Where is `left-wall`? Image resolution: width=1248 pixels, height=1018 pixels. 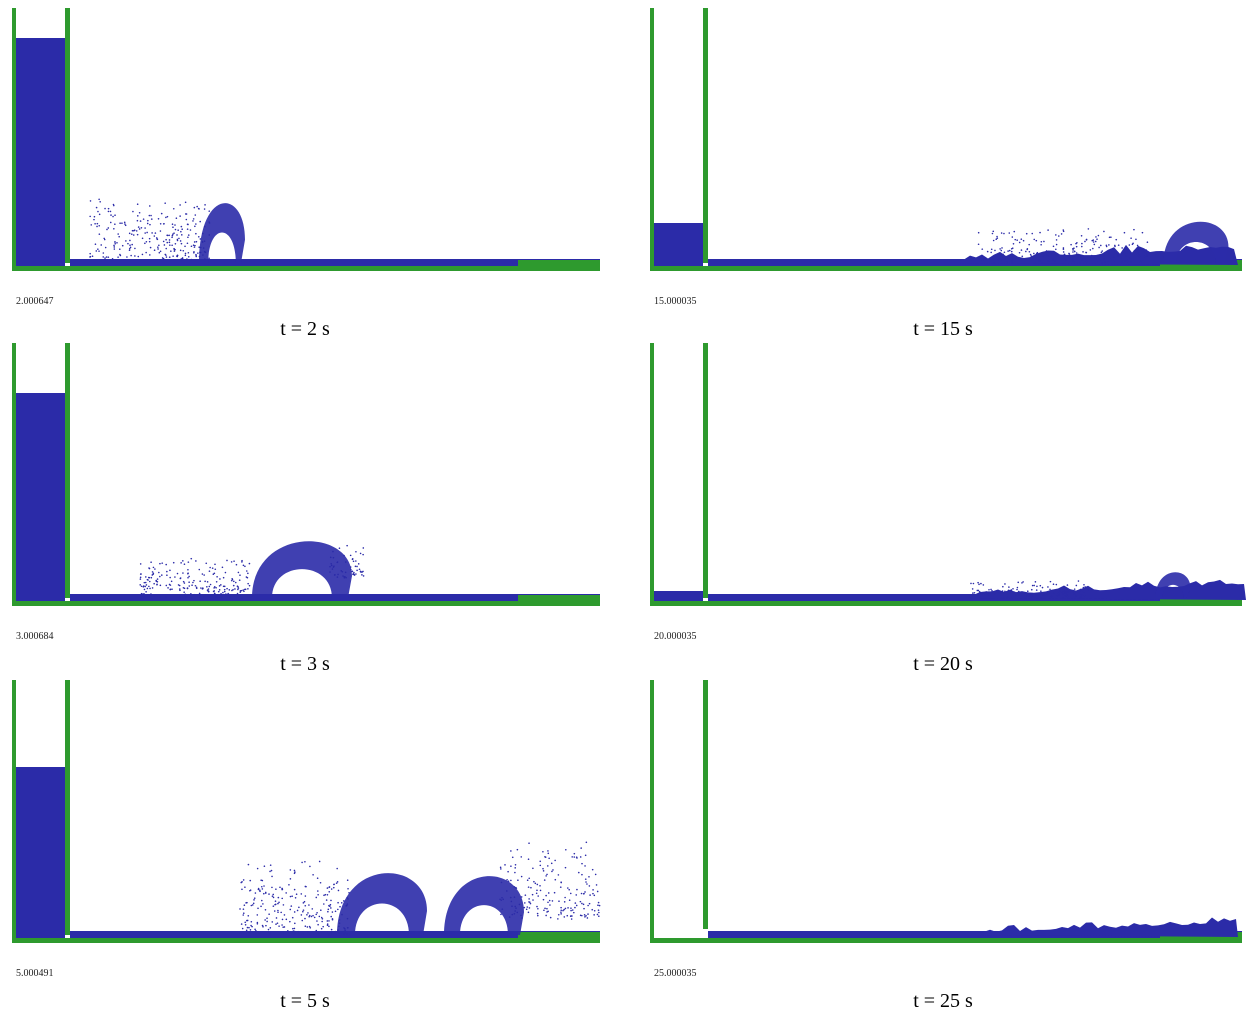 left-wall is located at coordinates (652, 811).